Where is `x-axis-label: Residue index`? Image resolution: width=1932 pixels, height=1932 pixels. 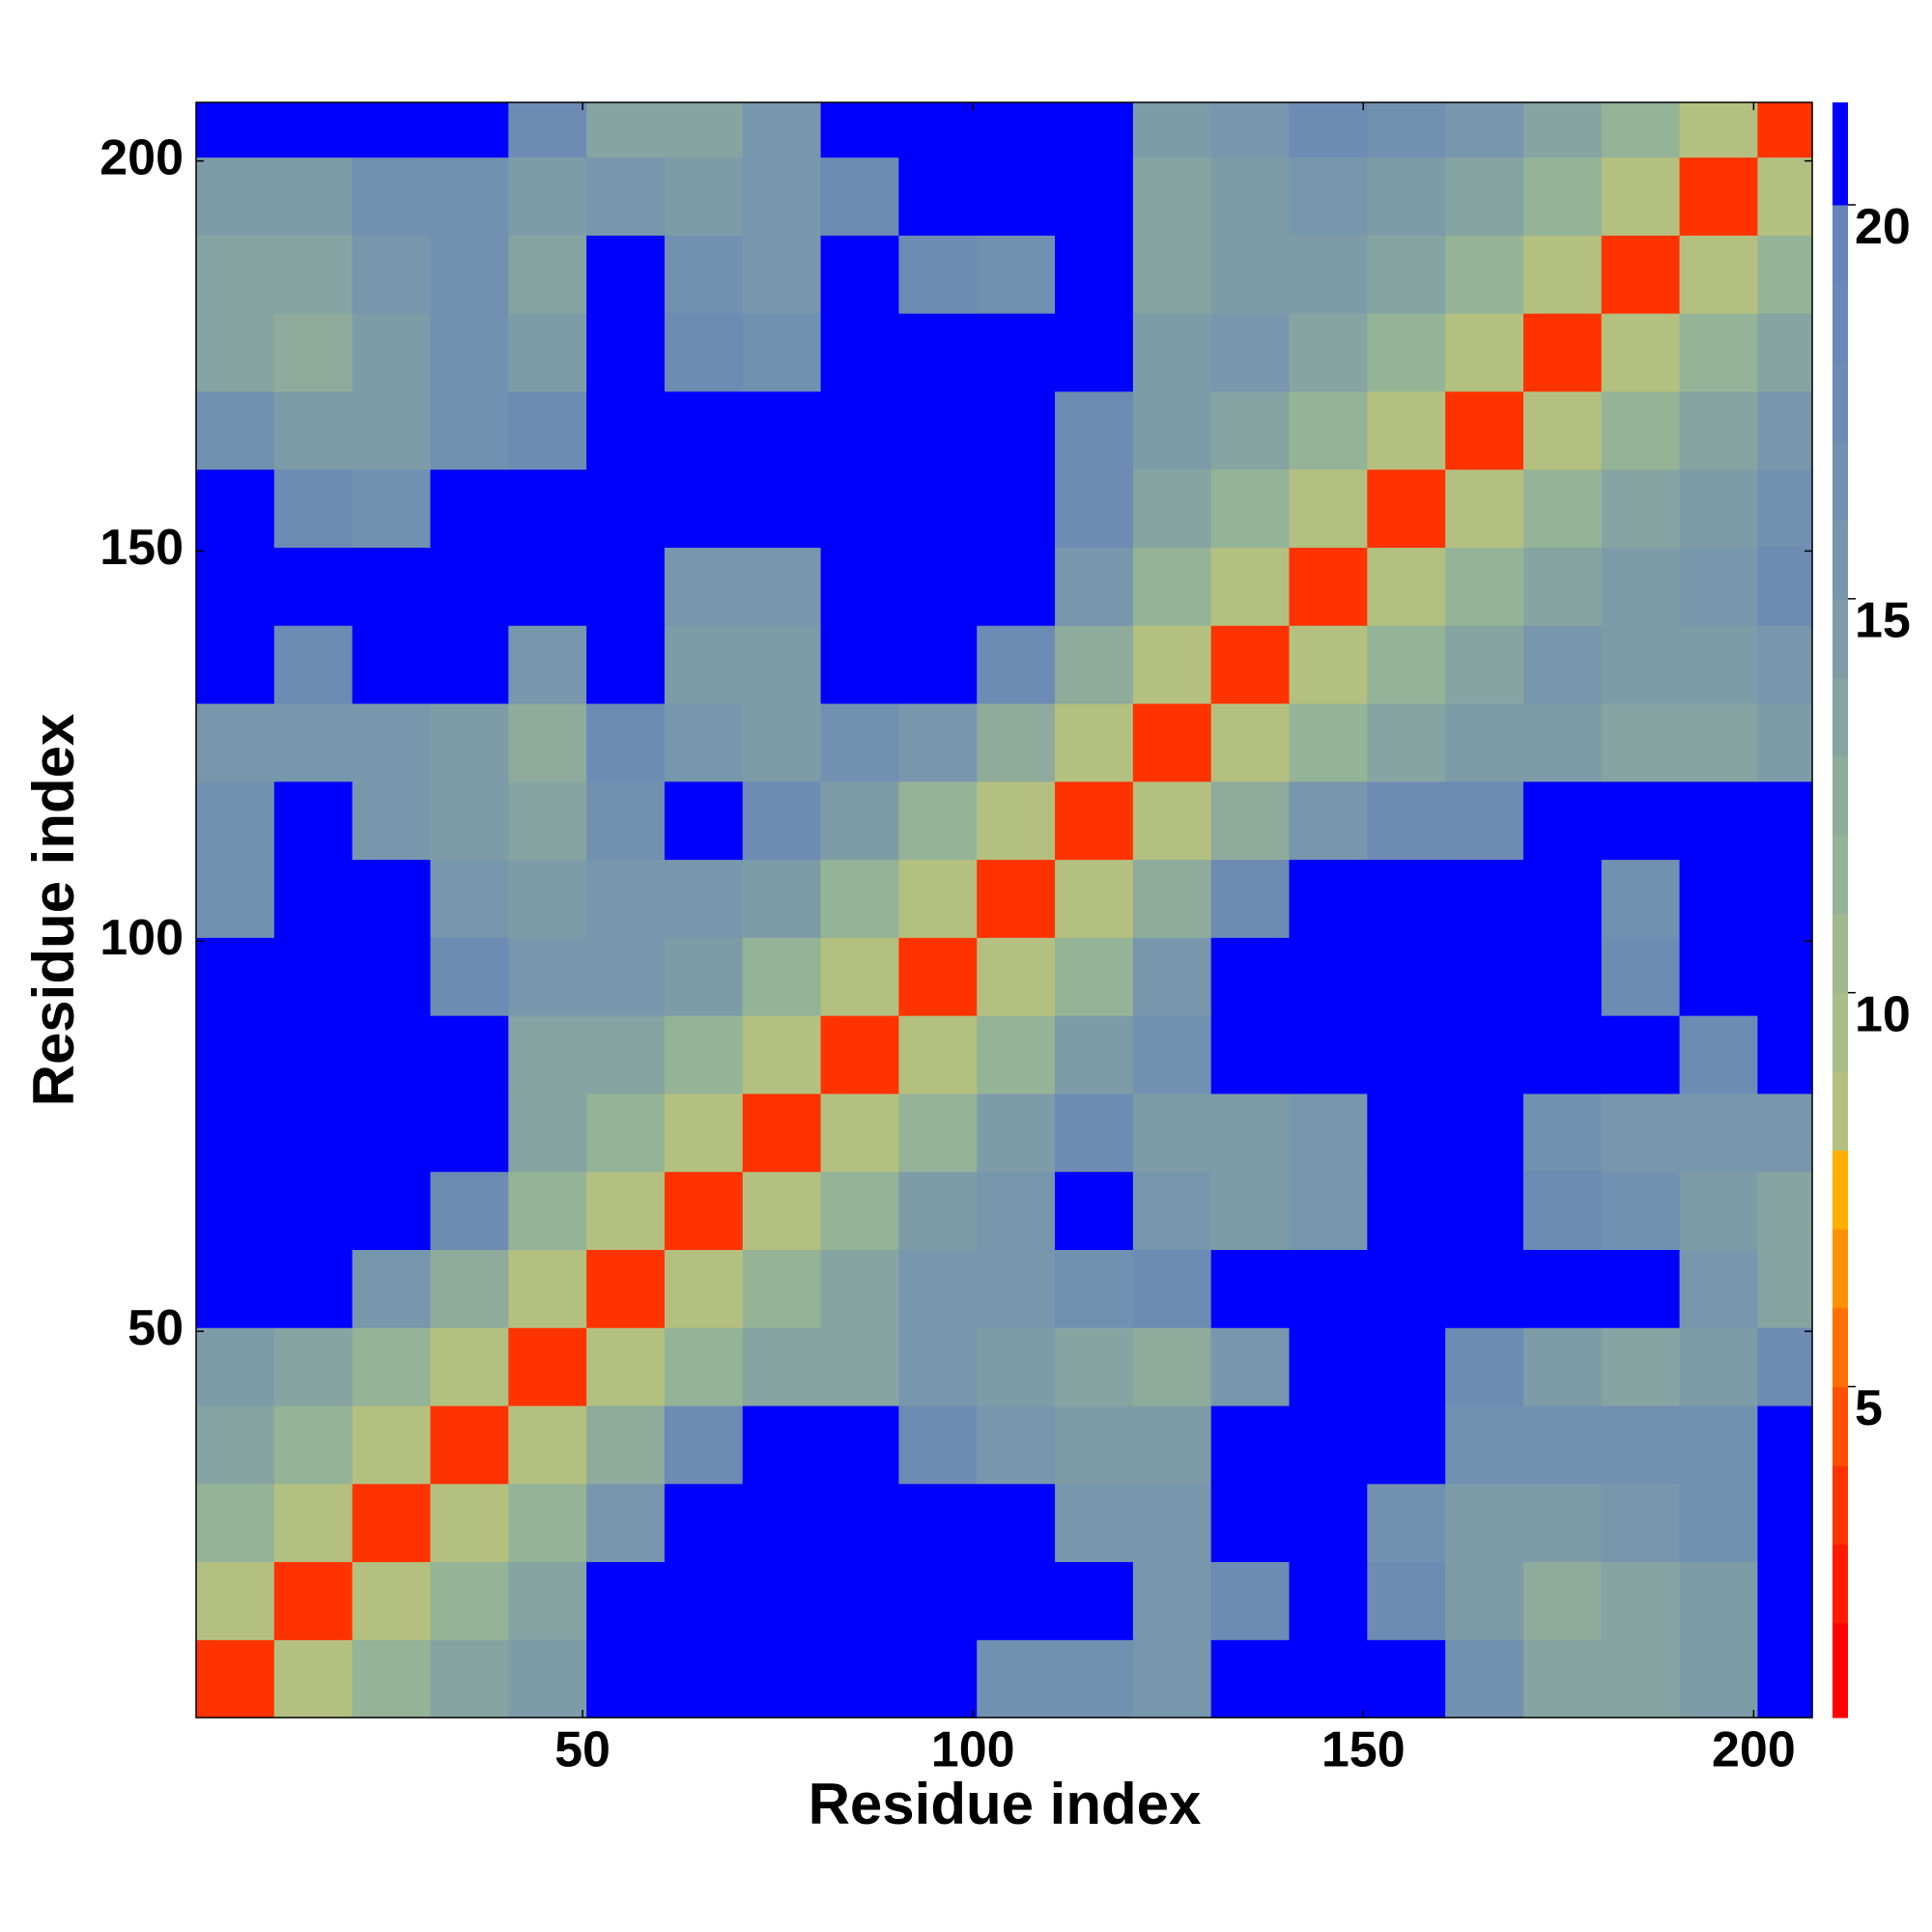
x-axis-label: Residue index is located at coordinates (1005, 1804).